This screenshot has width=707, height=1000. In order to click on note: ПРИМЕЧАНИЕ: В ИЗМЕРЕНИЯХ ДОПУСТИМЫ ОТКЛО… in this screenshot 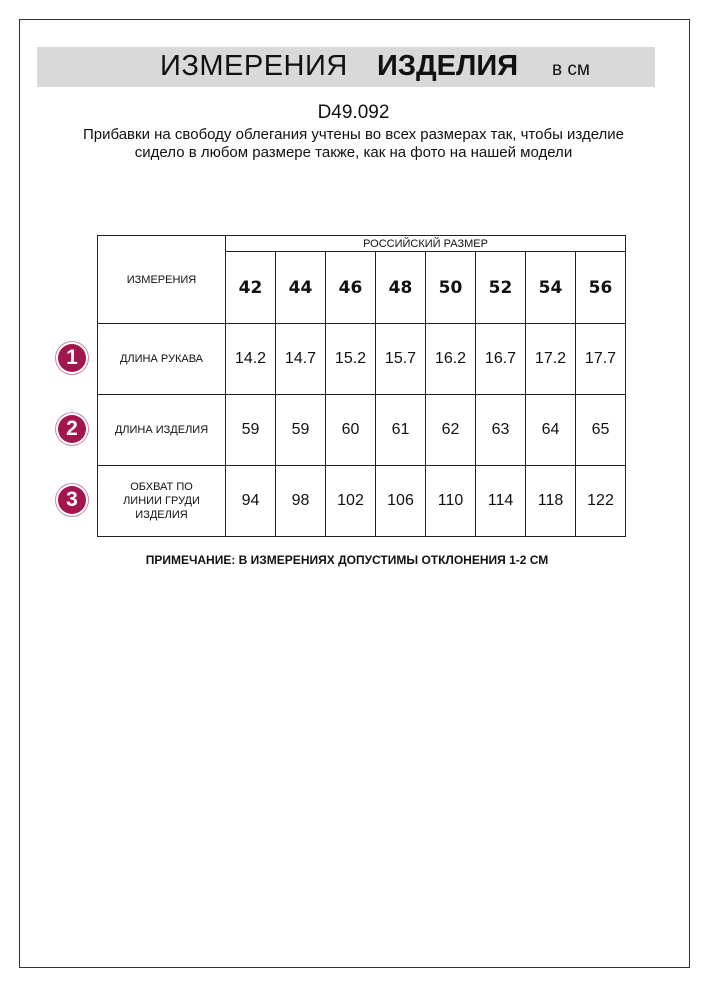, I will do `click(347, 560)`.